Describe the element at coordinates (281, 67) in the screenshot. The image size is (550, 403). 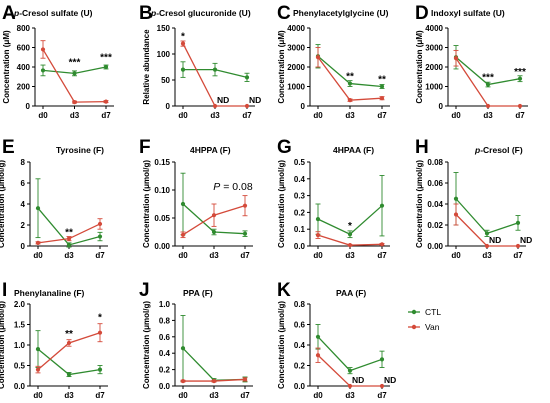
I see `y-axis-label-c: Concentration (μM)` at that location.